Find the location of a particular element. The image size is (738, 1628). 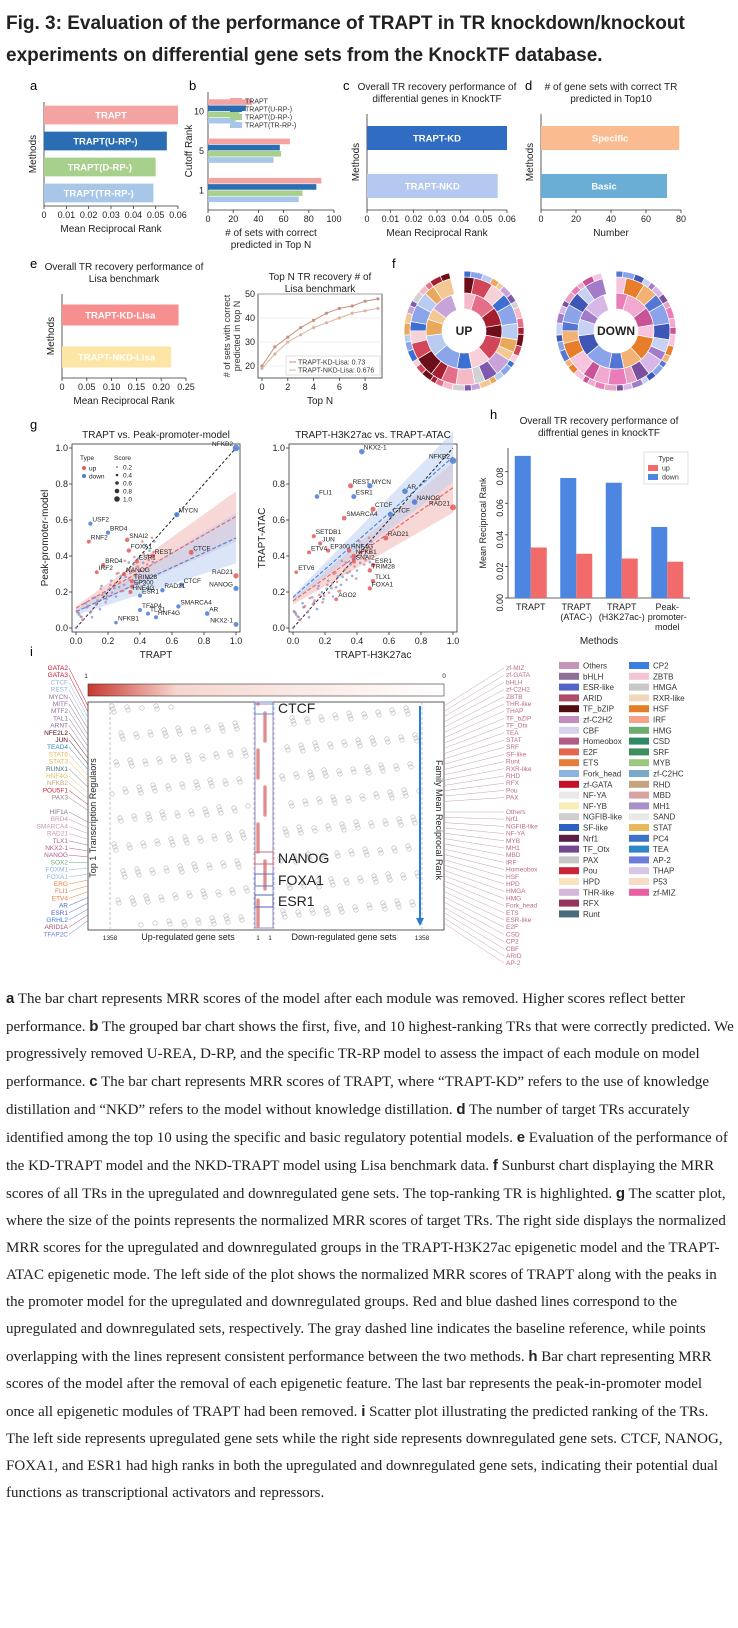

point-label: ETV4 is located at coordinates (319, 548).